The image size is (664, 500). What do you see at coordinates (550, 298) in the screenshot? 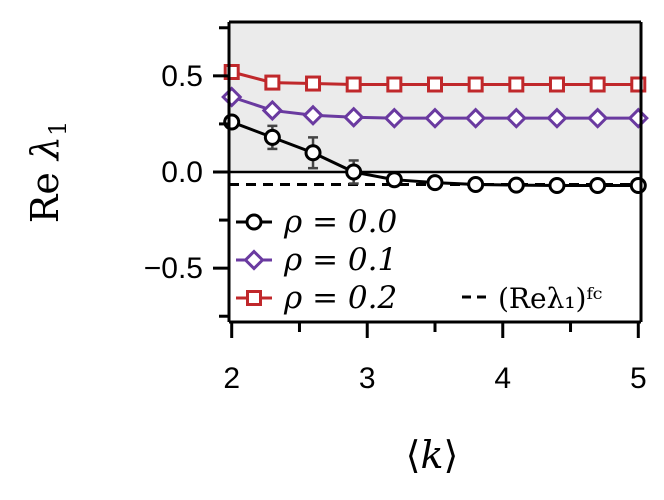
I see `legend-label: (Reλ₁)ᶠᶜ` at bounding box center [550, 298].